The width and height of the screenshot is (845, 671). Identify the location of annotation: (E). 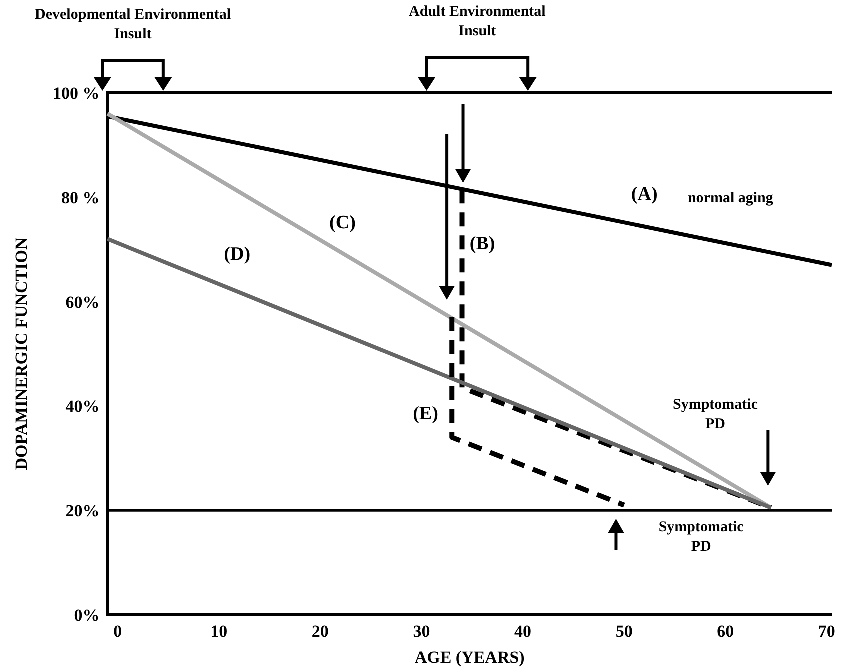
(425, 413).